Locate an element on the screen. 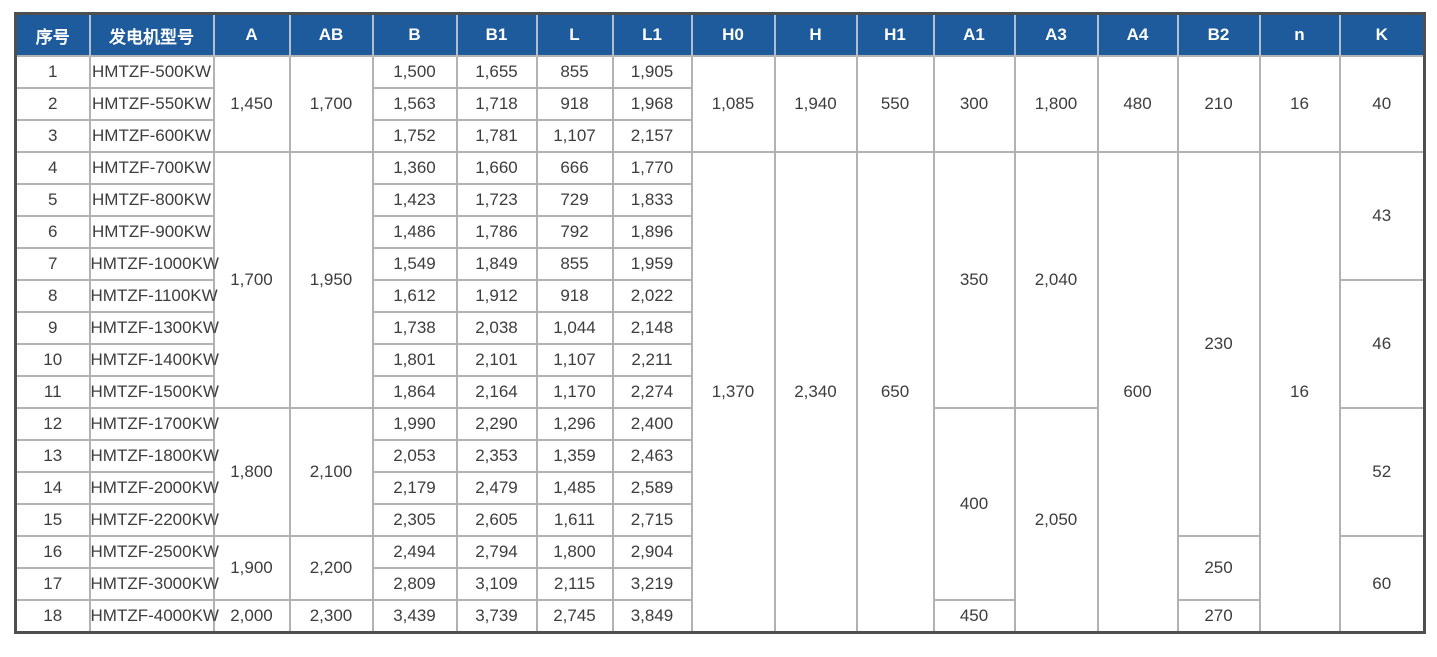 The width and height of the screenshot is (1437, 657). cell-model-row10: HMTZF-1400KW is located at coordinates (153, 360).